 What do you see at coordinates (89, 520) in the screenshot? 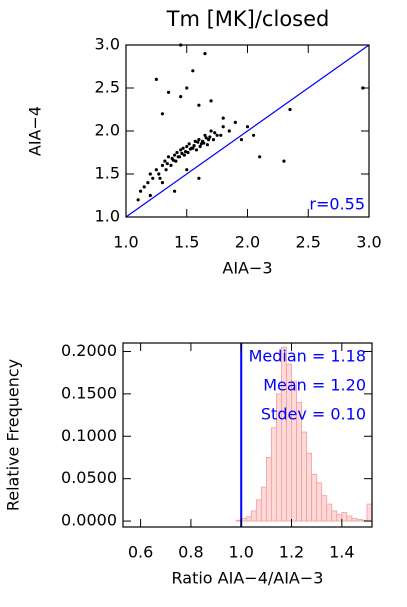
I see `y-tick-label: 0.0000` at bounding box center [89, 520].